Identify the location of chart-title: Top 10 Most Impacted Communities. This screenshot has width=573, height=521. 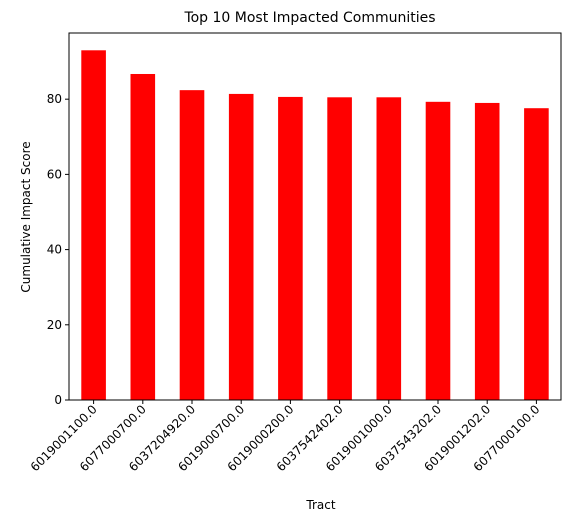
(309, 18).